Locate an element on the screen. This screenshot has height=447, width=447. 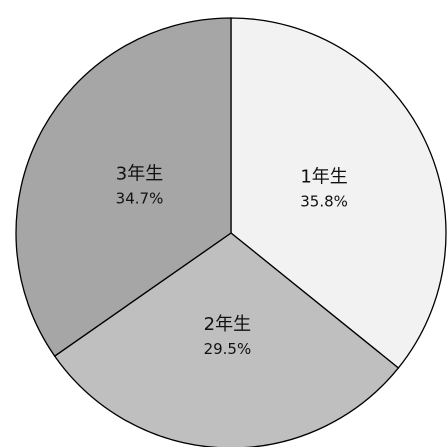
slice-label-1: 1年生 is located at coordinates (323, 177).